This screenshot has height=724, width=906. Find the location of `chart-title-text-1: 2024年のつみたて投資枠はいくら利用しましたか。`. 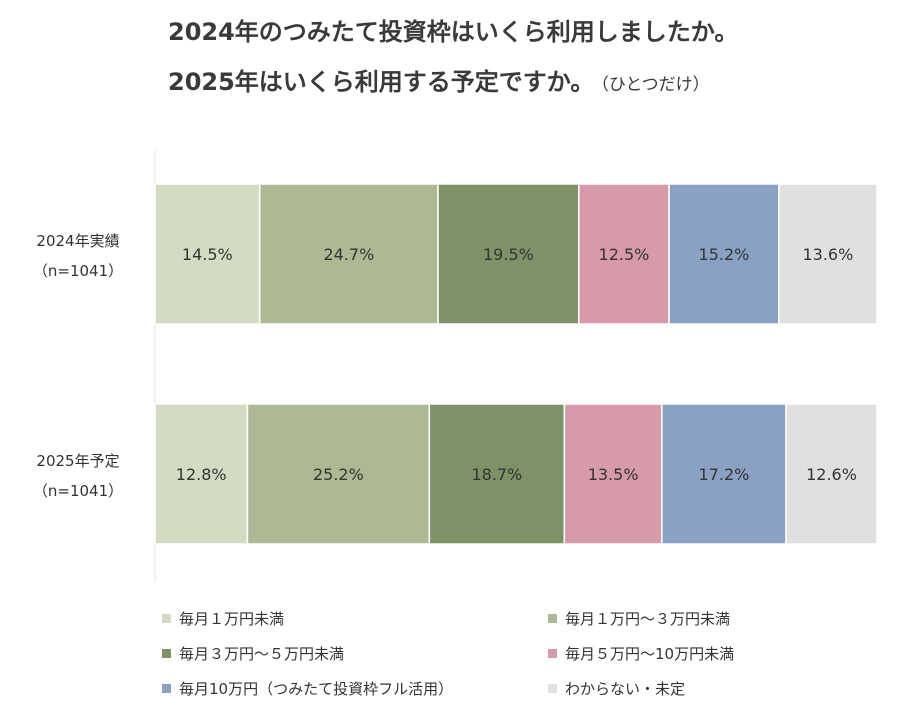

chart-title-text-1: 2024年のつみたて投資枠はいくら利用しましたか。 is located at coordinates (453, 32).